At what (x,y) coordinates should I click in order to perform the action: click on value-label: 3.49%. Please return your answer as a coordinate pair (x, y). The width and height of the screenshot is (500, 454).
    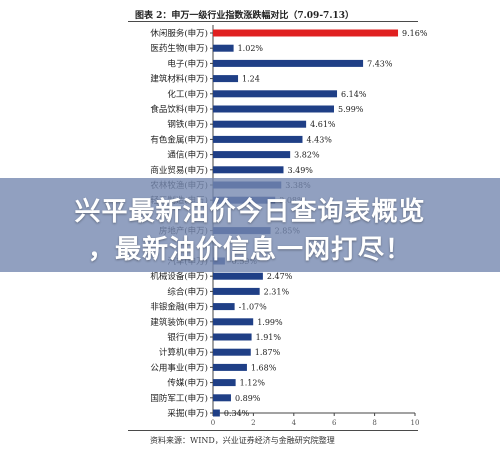
    Looking at the image, I should click on (300, 170).